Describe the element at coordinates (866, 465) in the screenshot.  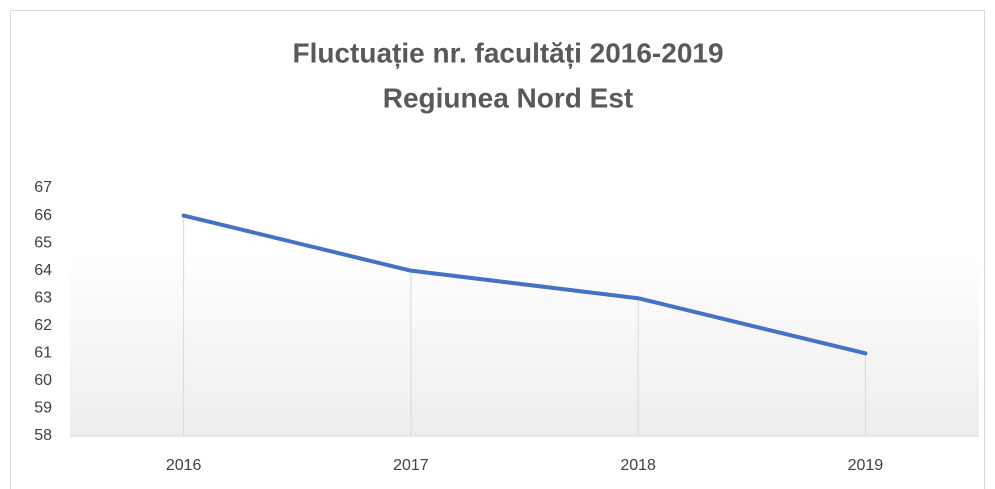
I see `x-tick-label: 2019` at that location.